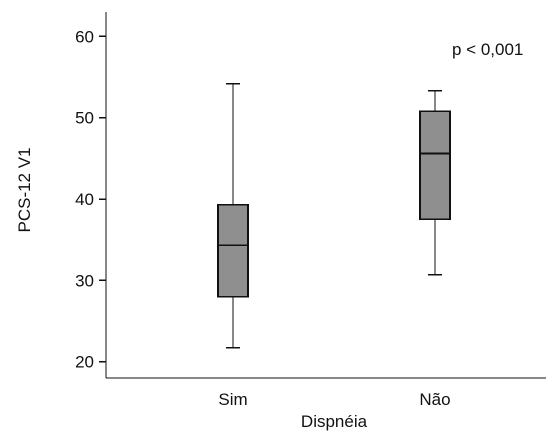 This screenshot has width=559, height=431. Describe the element at coordinates (84, 36) in the screenshot. I see `y-tick-label-60: 60` at that location.